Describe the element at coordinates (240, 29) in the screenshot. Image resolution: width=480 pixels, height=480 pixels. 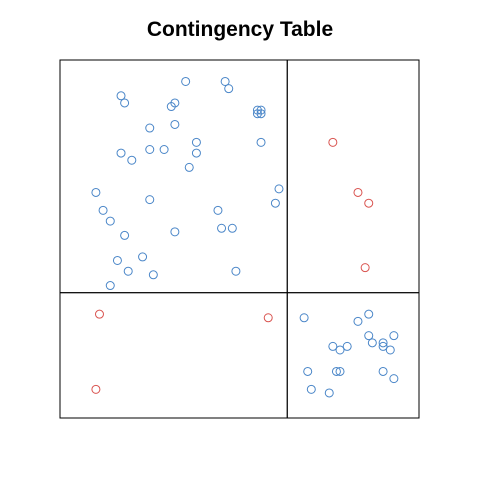
I see `chart-title: Contingency Table` at that location.